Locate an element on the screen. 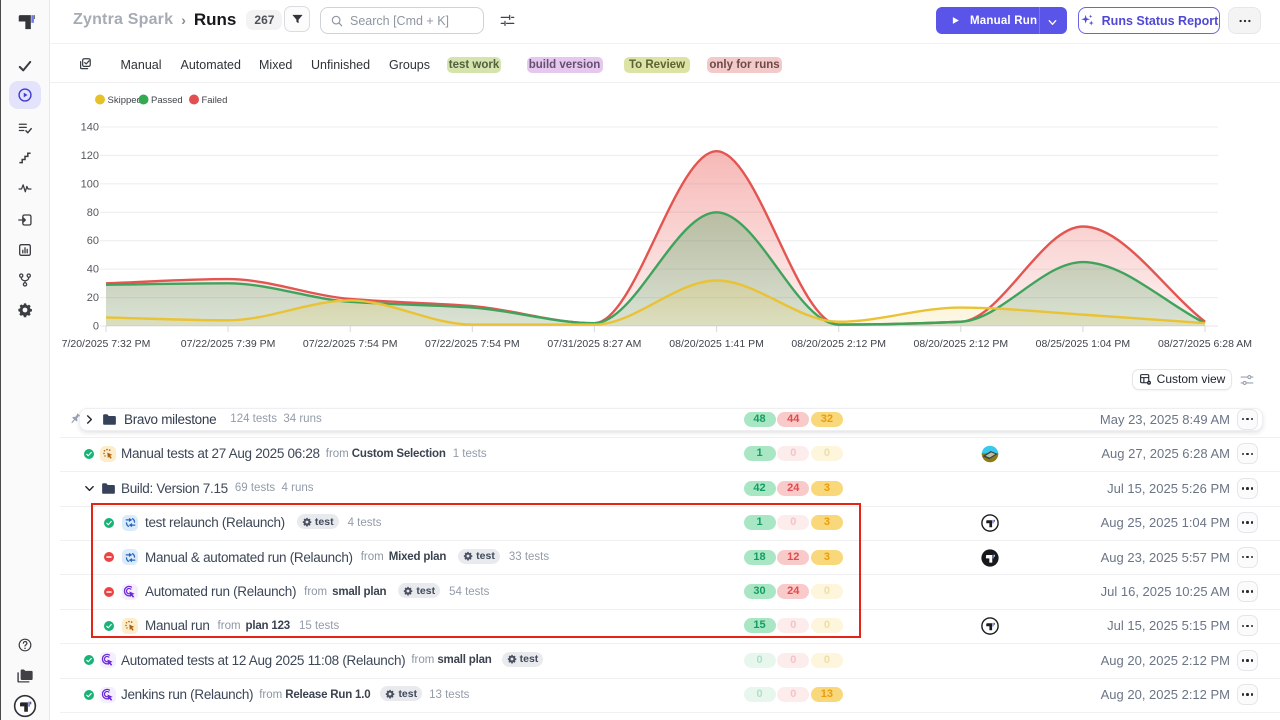 This screenshot has height=720, width=1280. svg-text: Skipped is located at coordinates (125, 100).